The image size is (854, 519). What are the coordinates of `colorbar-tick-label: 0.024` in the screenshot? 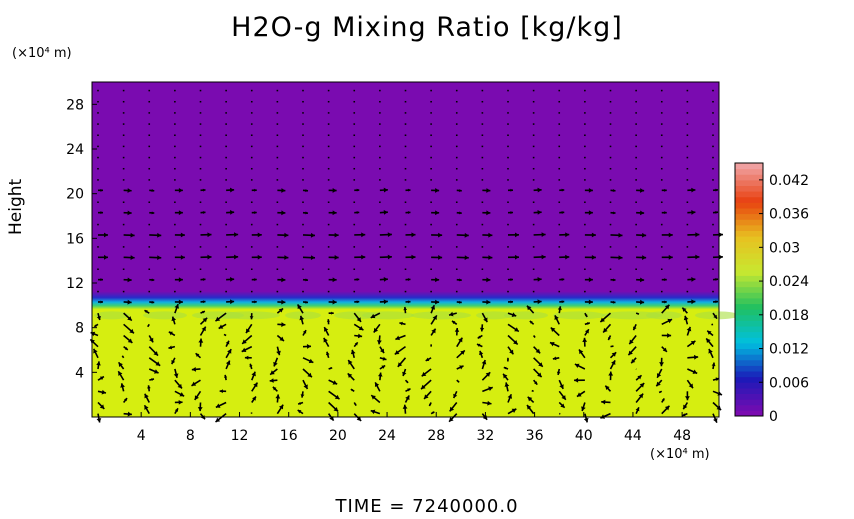 It's located at (789, 282).